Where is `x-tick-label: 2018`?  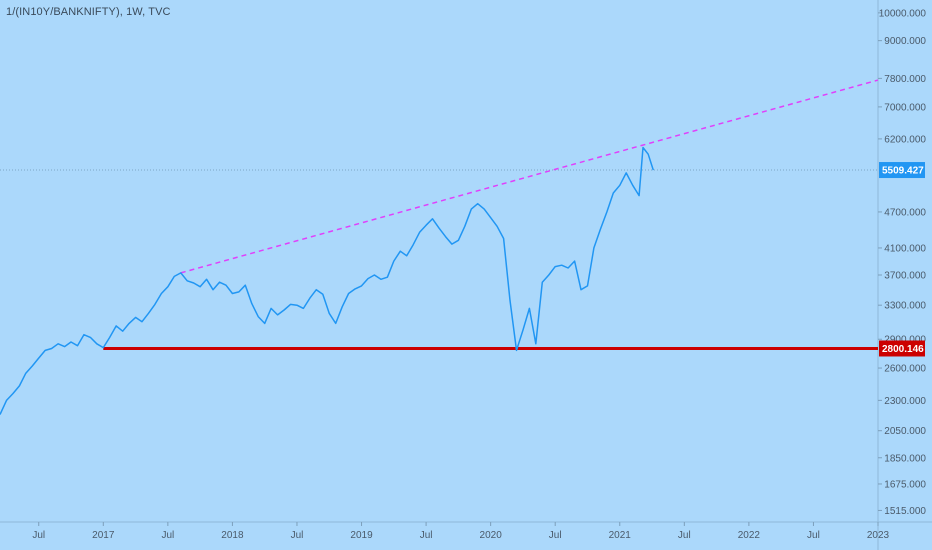
x-tick-label: 2018 is located at coordinates (232, 535).